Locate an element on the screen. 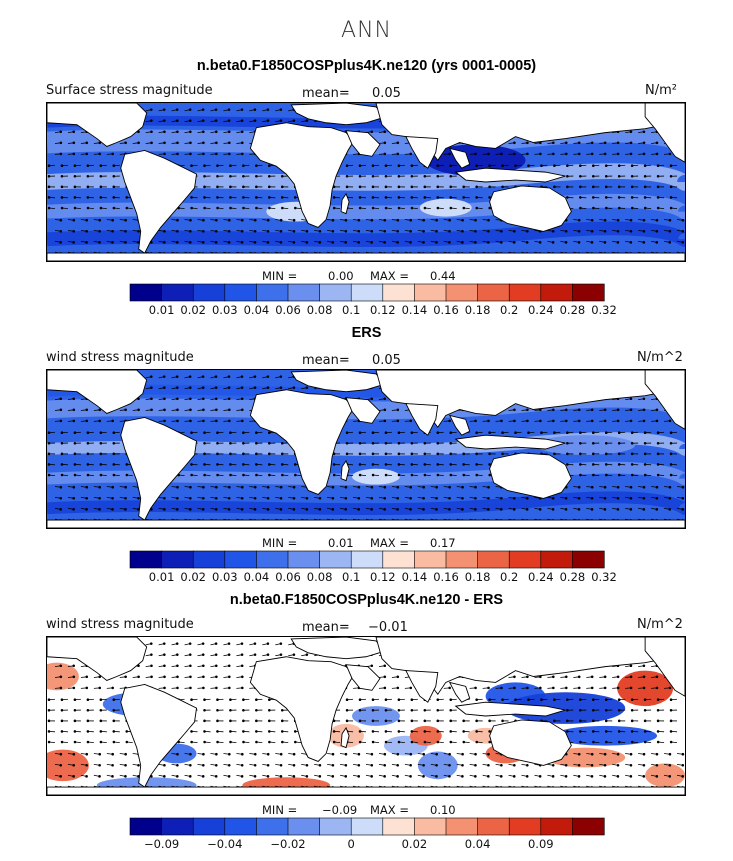 Image resolution: width=733 pixels, height=861 pixels. panel-1-min-value: 0.00 is located at coordinates (341, 276).